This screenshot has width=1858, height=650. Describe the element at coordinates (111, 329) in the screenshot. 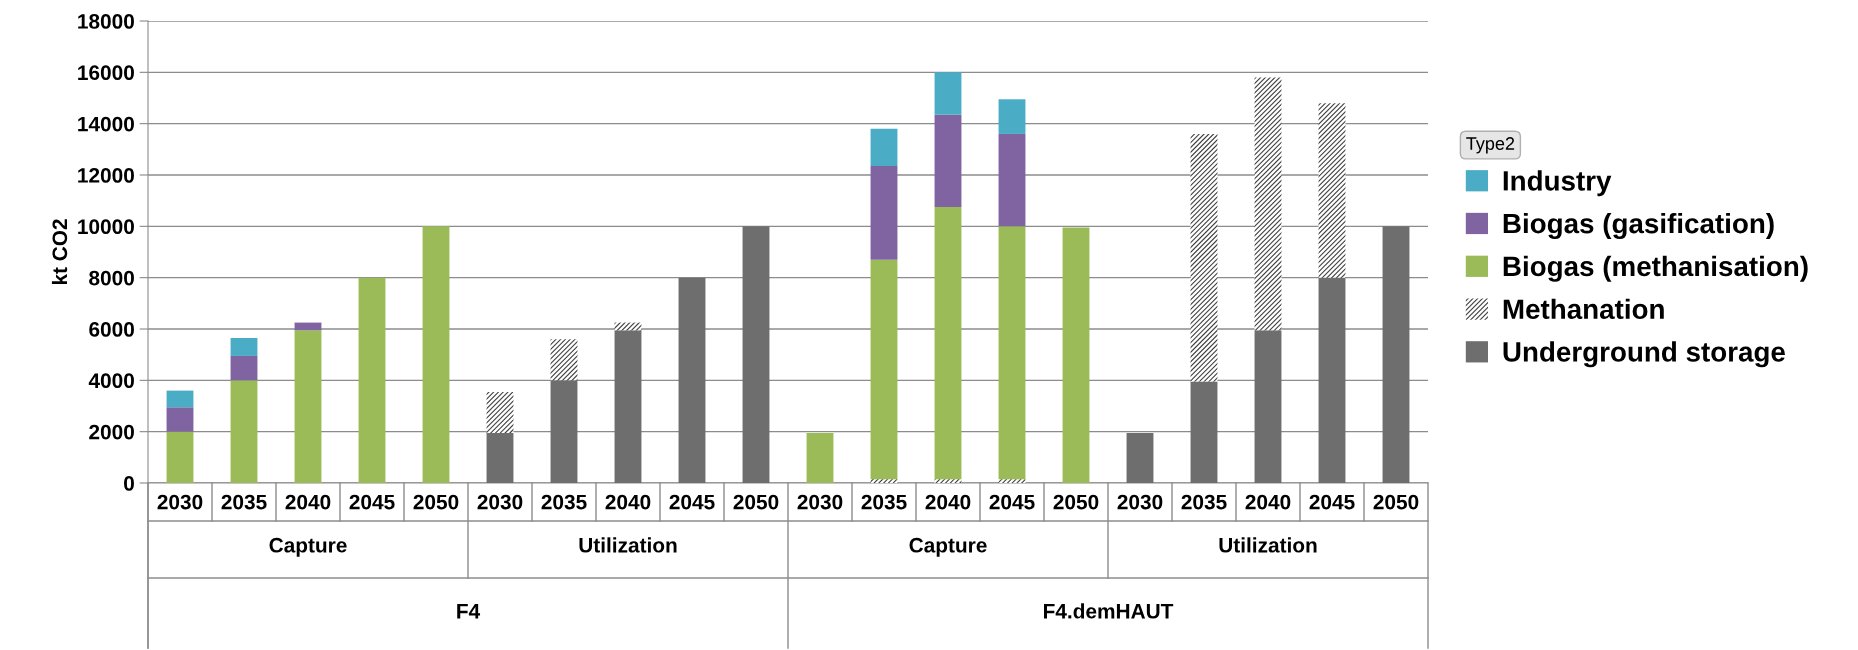

I see `y-tick-label: 6000` at that location.